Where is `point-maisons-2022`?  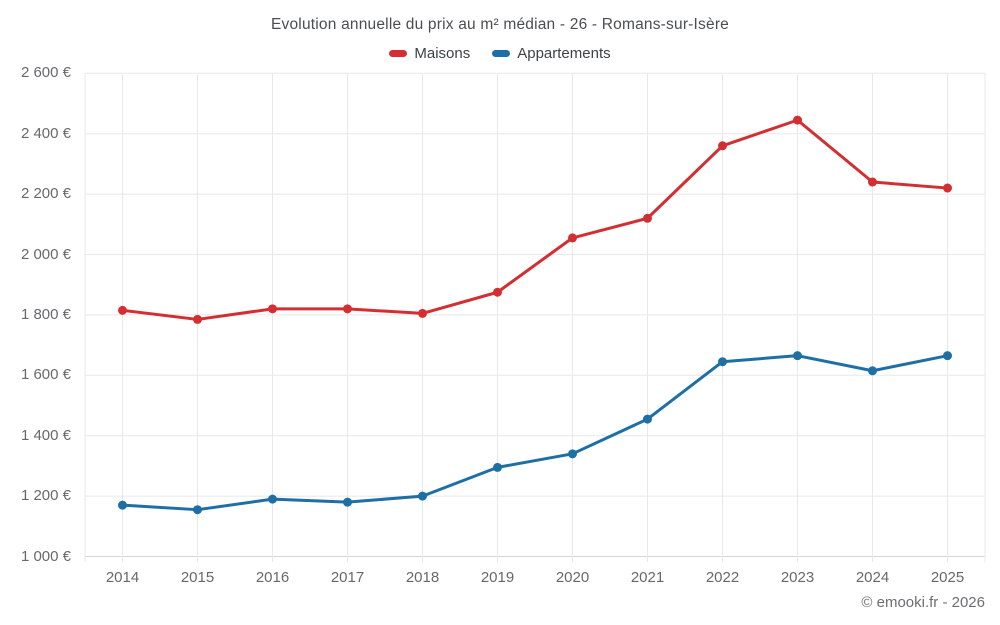
point-maisons-2022 is located at coordinates (722, 146).